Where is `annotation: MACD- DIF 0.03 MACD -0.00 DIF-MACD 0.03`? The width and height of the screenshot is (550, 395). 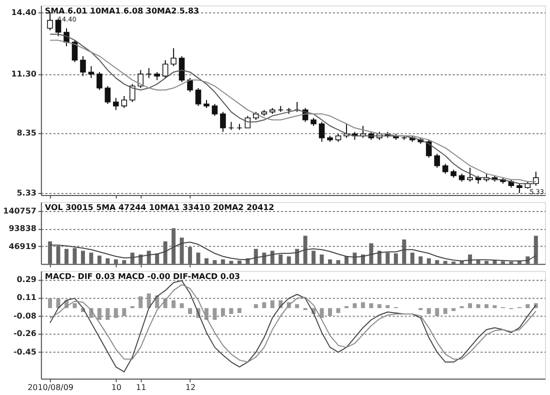
annotation: MACD- DIF 0.03 MACD -0.00 DIF-MACD 0.03 is located at coordinates (142, 276).